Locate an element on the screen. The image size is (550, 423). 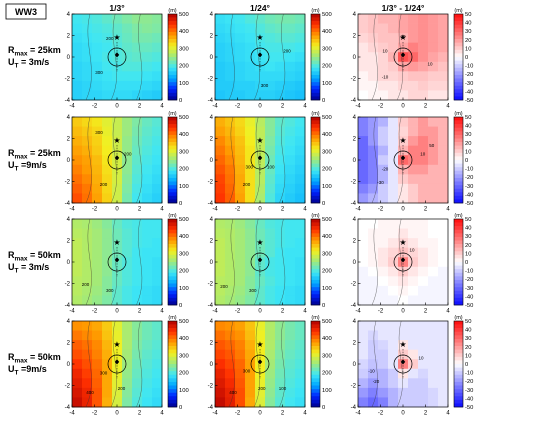
diamond-icon is located at coordinates (260, 362).